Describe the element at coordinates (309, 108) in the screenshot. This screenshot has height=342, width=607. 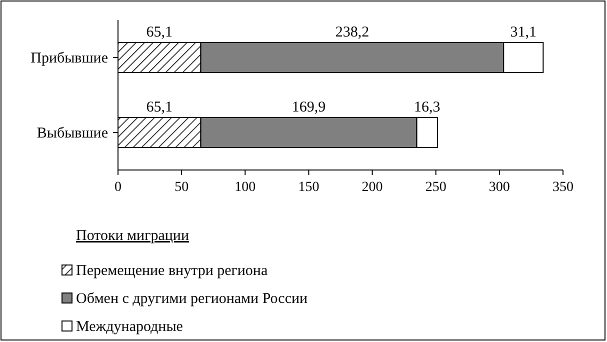
I see `data-label: 169,9` at that location.